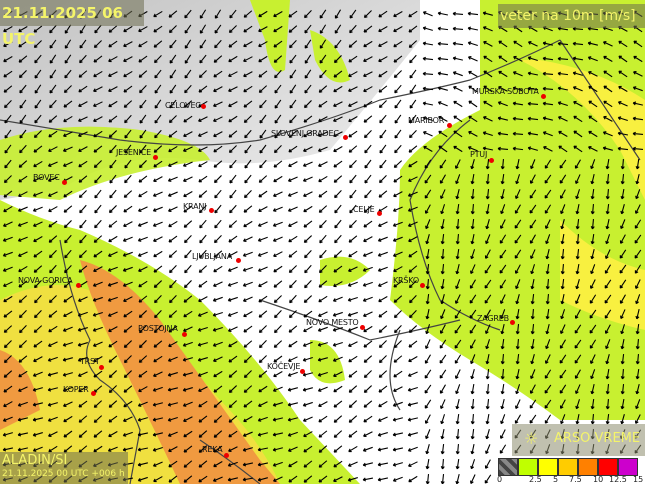  Describe the element at coordinates (195, 206) in the screenshot. I see `city-label: KRANJ` at that location.